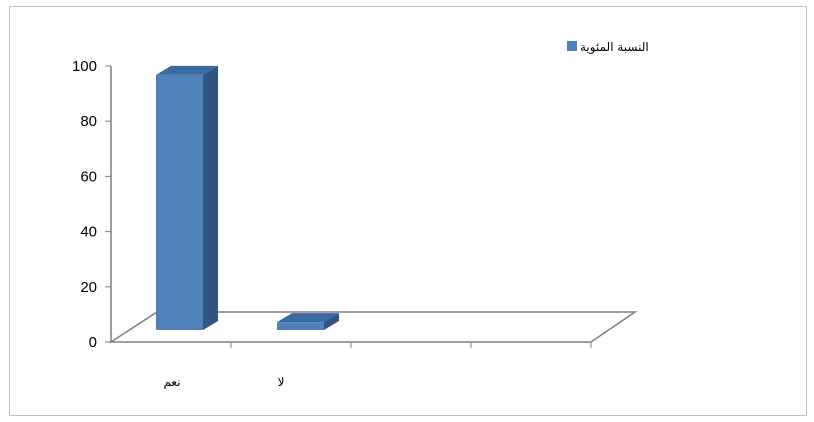 This screenshot has width=814, height=422. I want to click on bar-series, so click(247, 197).